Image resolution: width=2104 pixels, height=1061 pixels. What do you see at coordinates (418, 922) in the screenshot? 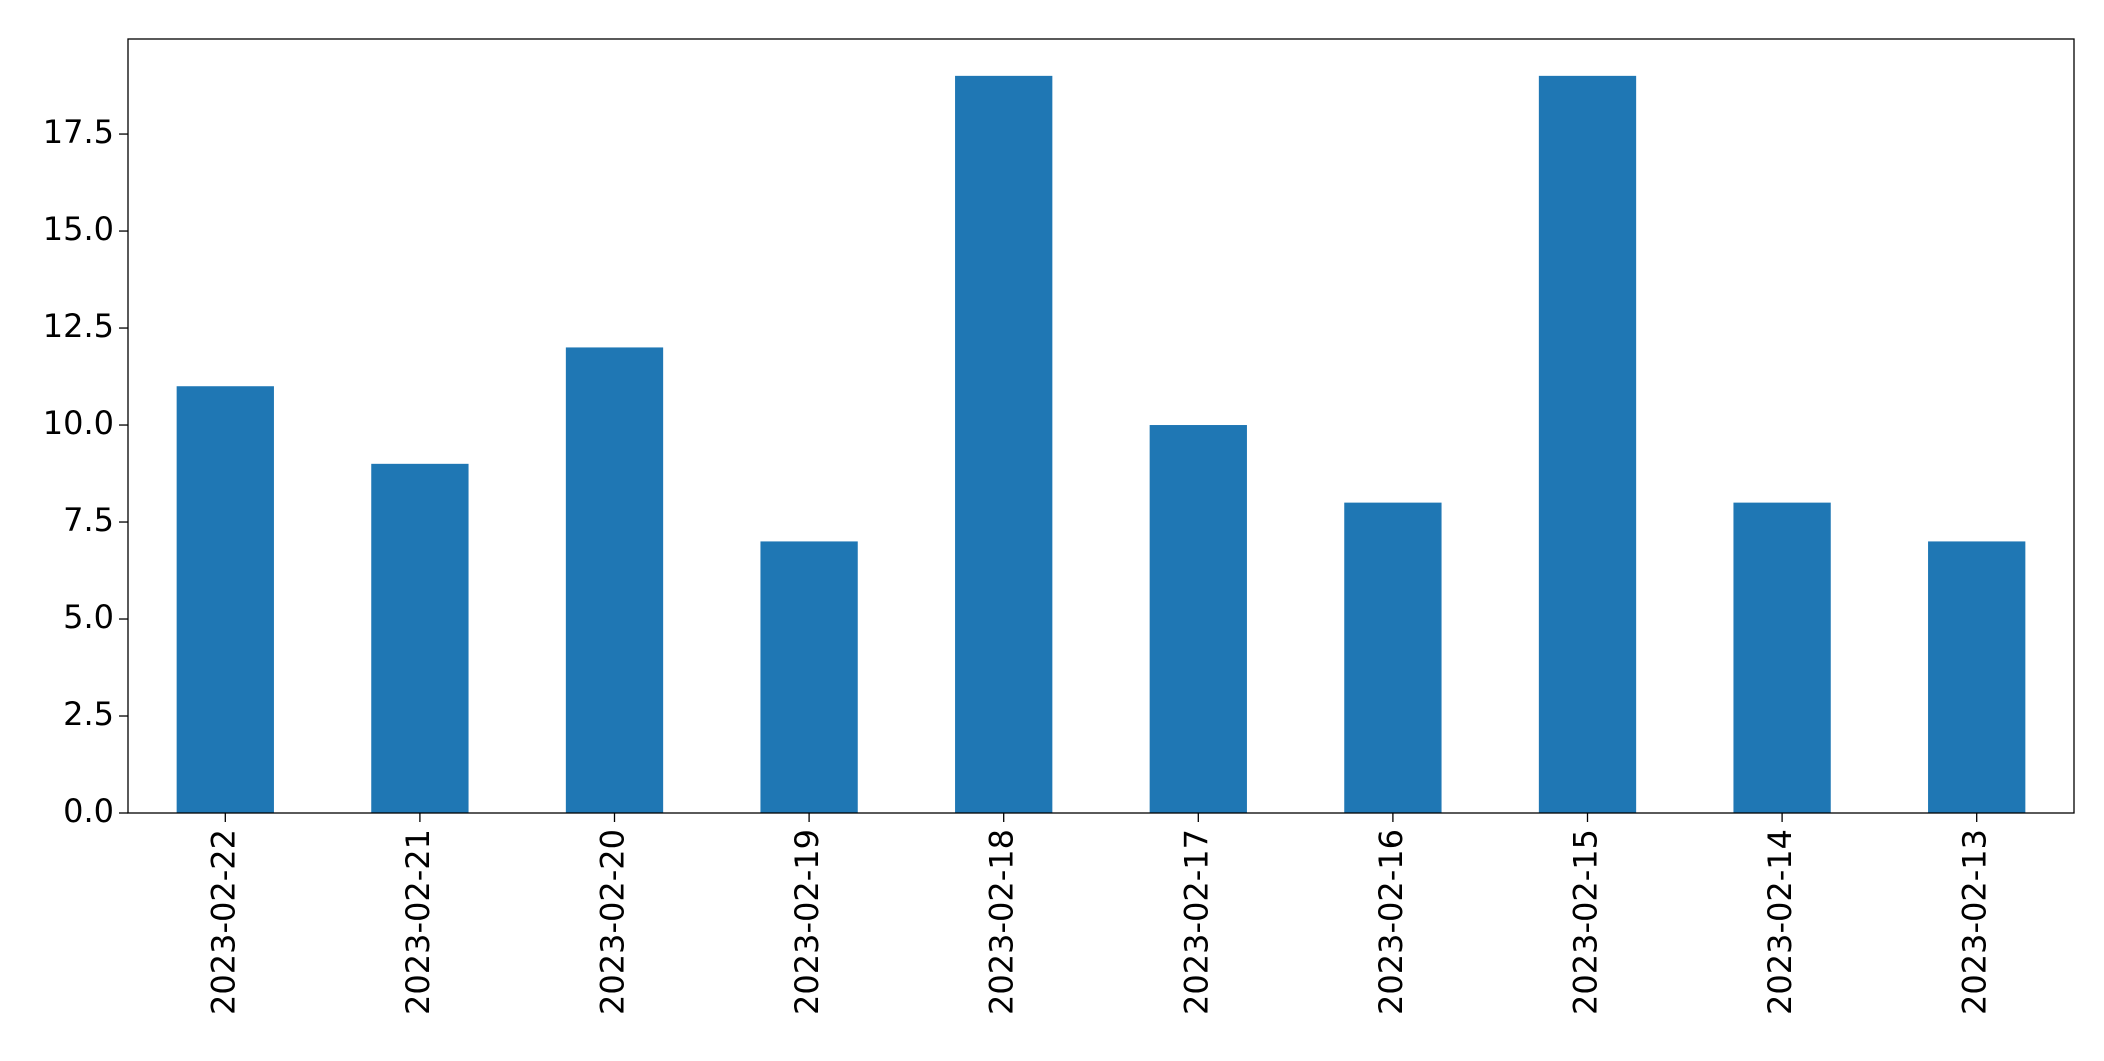
I see `x-tick-label: 2023-02-21` at bounding box center [418, 922].